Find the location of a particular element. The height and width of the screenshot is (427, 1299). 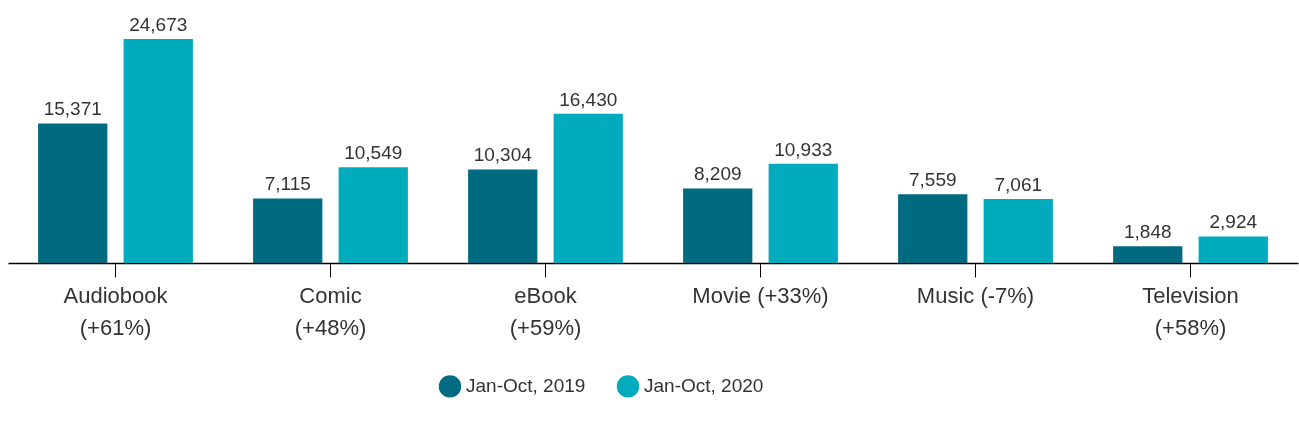

data-label: 2,924 is located at coordinates (1233, 222).